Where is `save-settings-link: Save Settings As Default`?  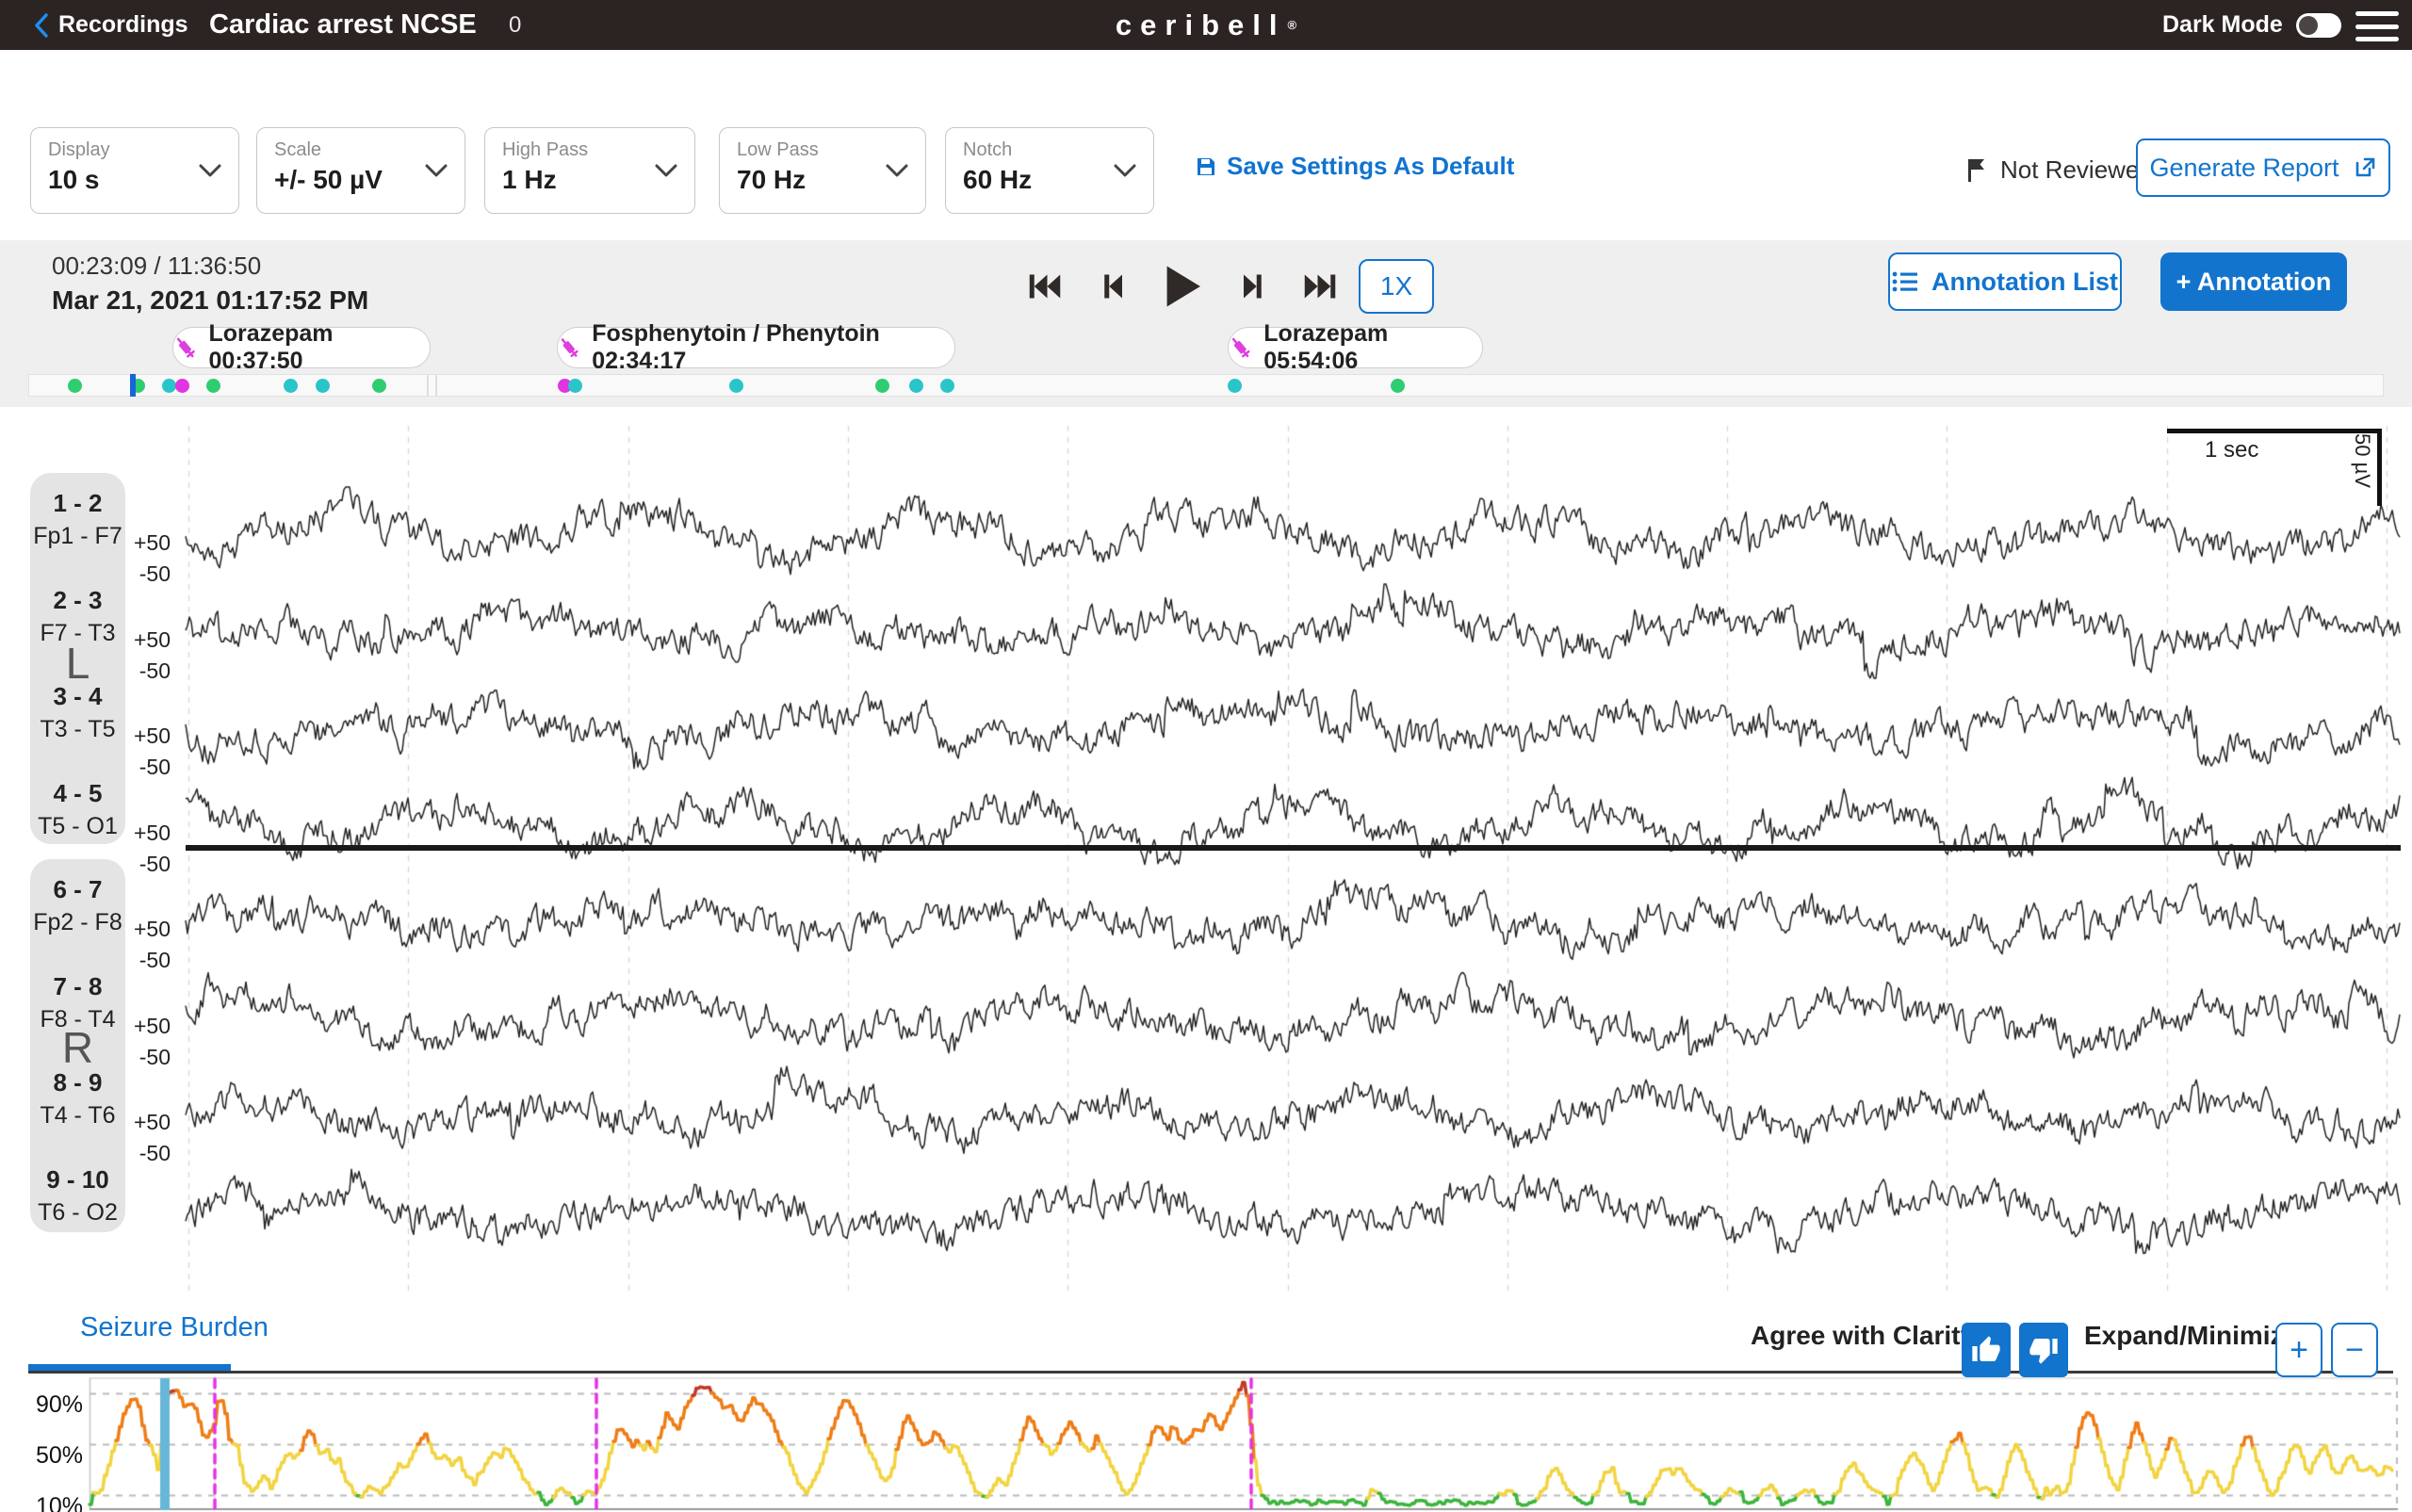 save-settings-link: Save Settings As Default is located at coordinates (1354, 166).